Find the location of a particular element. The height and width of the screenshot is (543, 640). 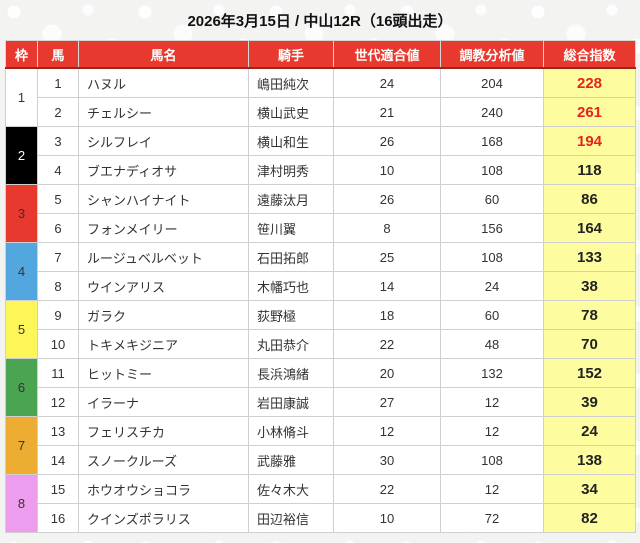

training-analysis-cell: 132 is located at coordinates (492, 373).